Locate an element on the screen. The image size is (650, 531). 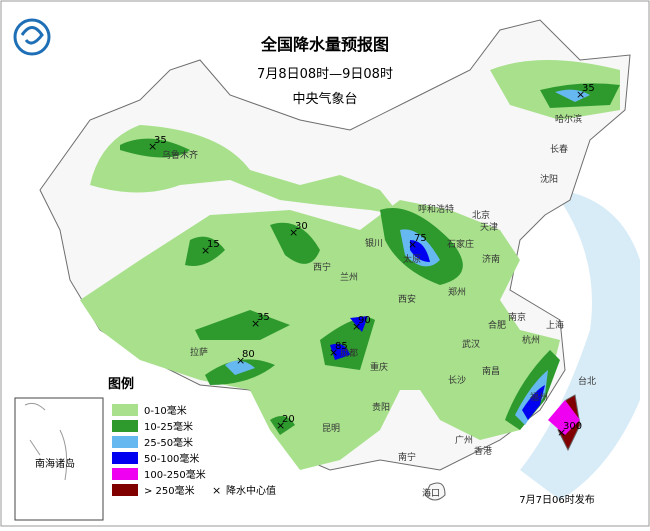
legend-label: 25-50毫米 is located at coordinates (168, 442).